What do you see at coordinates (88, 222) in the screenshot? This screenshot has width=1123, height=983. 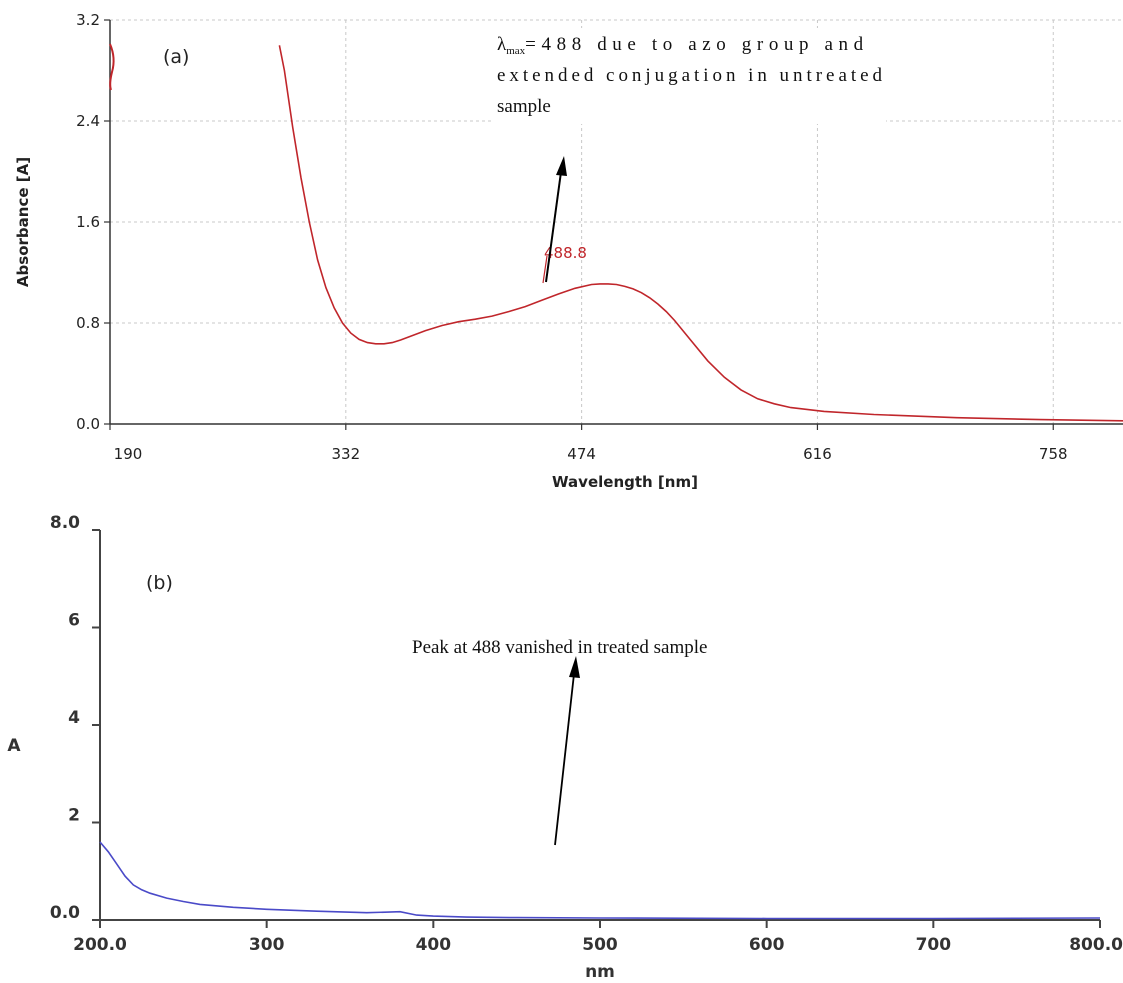 I see `panel-a-y-tick-label: 1.6` at bounding box center [88, 222].